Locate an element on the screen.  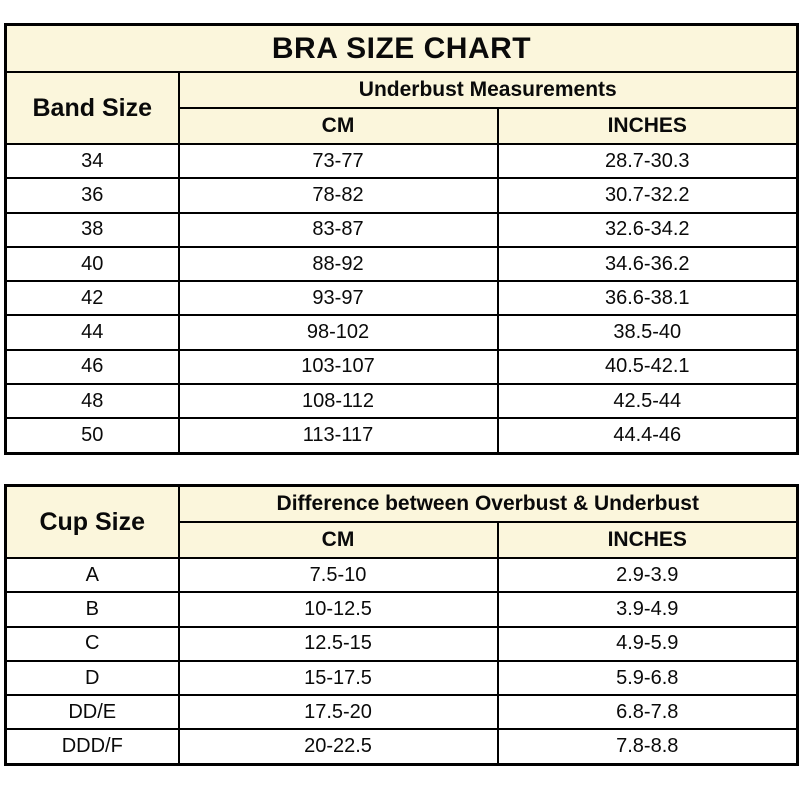
table-row: D 15-17.5 5.9-6.8 is located at coordinates (401, 678).